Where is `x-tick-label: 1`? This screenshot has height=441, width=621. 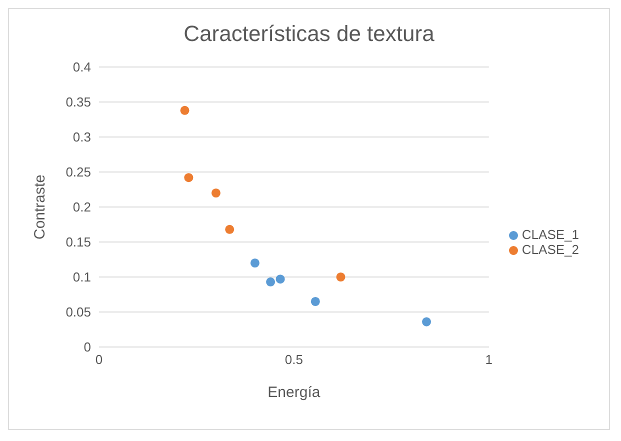 x-tick-label: 1 is located at coordinates (489, 360).